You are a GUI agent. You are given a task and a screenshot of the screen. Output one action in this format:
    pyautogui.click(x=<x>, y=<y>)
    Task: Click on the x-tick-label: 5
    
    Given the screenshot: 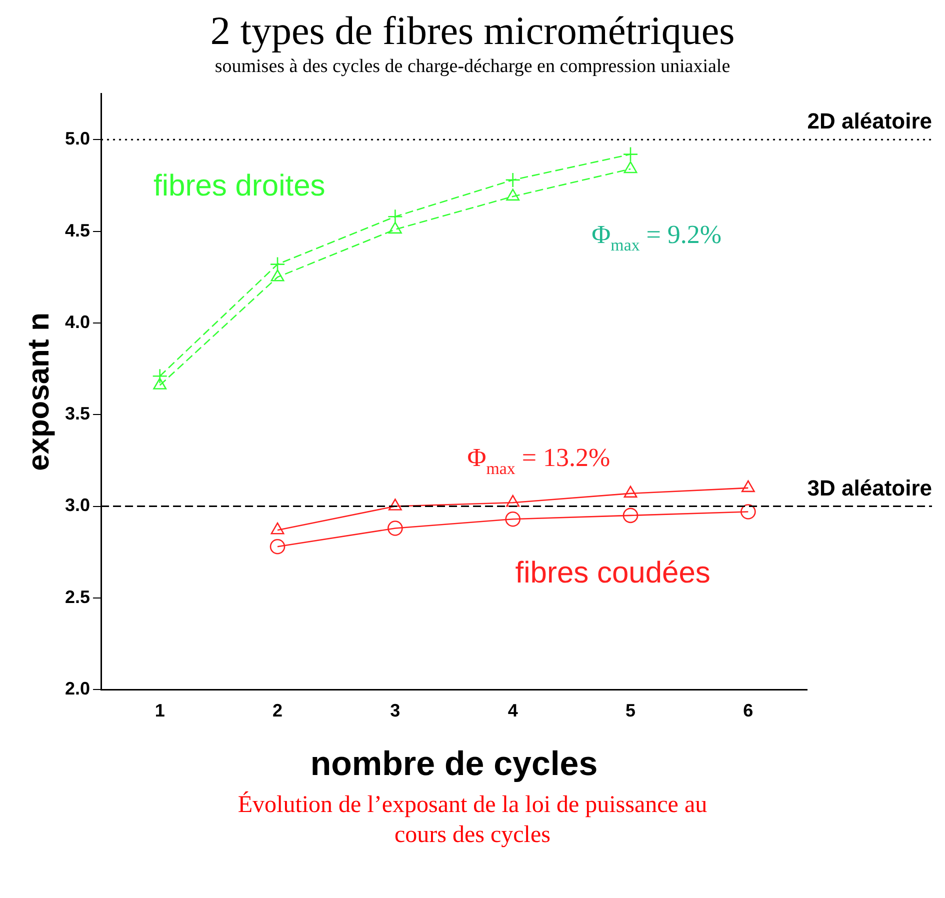 What is the action you would take?
    pyautogui.click(x=631, y=710)
    